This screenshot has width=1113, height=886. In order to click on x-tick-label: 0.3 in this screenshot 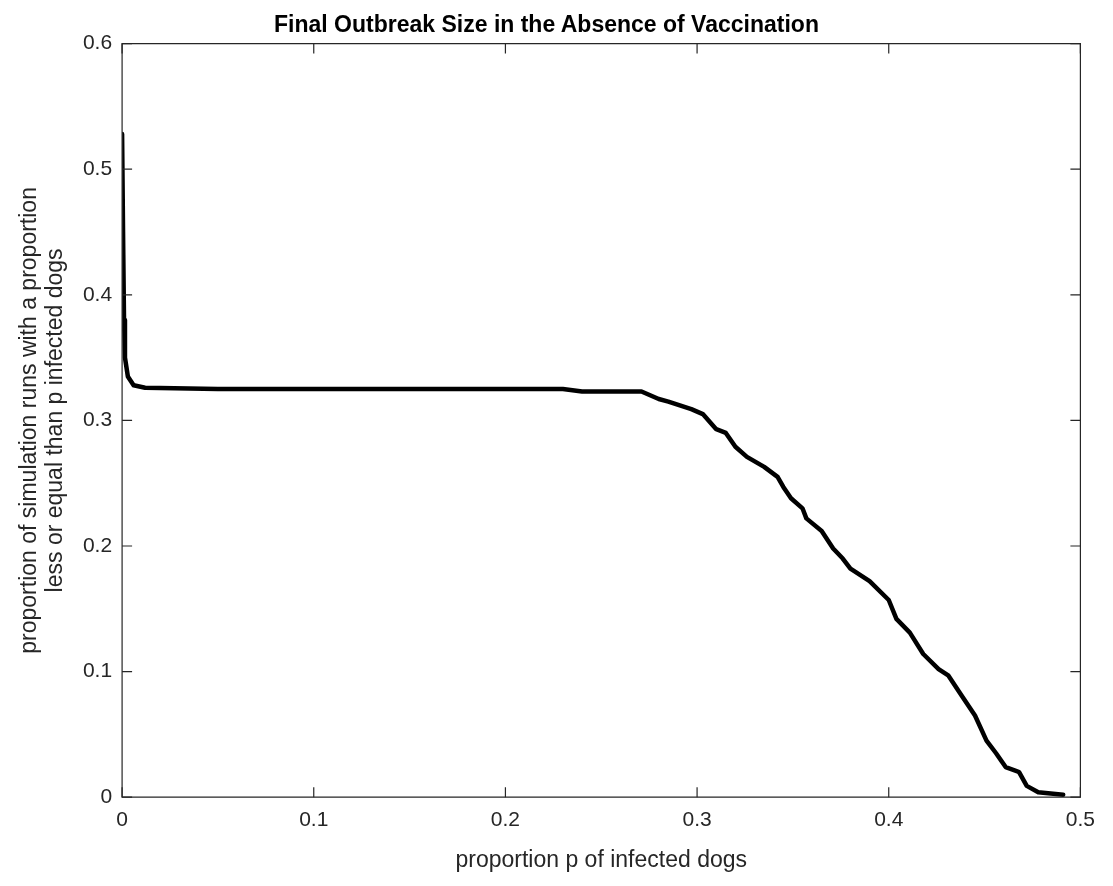, I will do `click(697, 818)`.